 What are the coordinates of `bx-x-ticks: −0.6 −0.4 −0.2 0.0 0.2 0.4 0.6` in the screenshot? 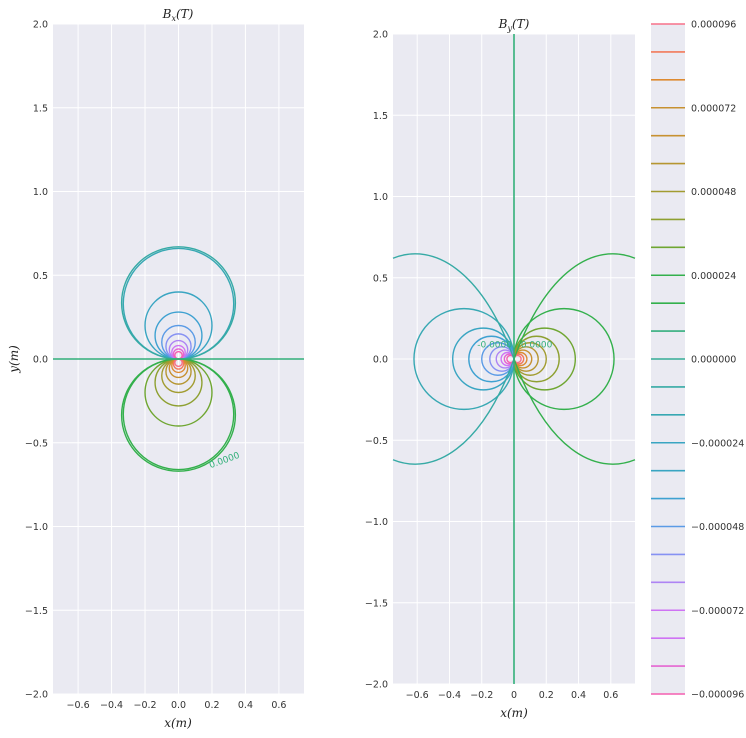 It's located at (177, 705).